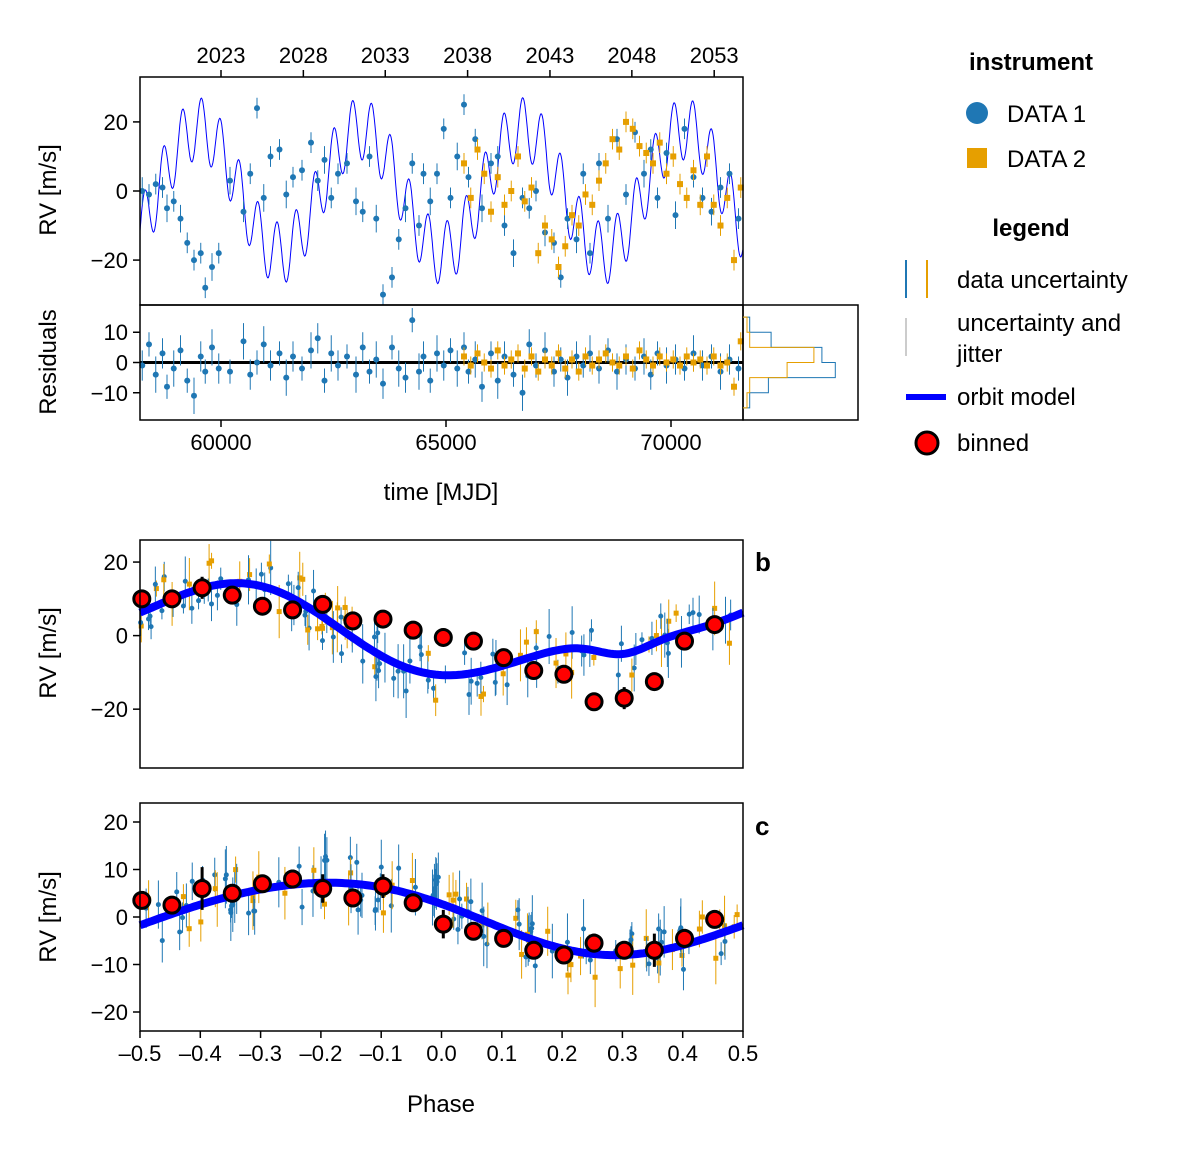 Image resolution: width=1200 pixels, height=1150 pixels. What do you see at coordinates (140, 1053) in the screenshot?
I see `phase-axis-xtick-label: –0.5` at bounding box center [140, 1053].